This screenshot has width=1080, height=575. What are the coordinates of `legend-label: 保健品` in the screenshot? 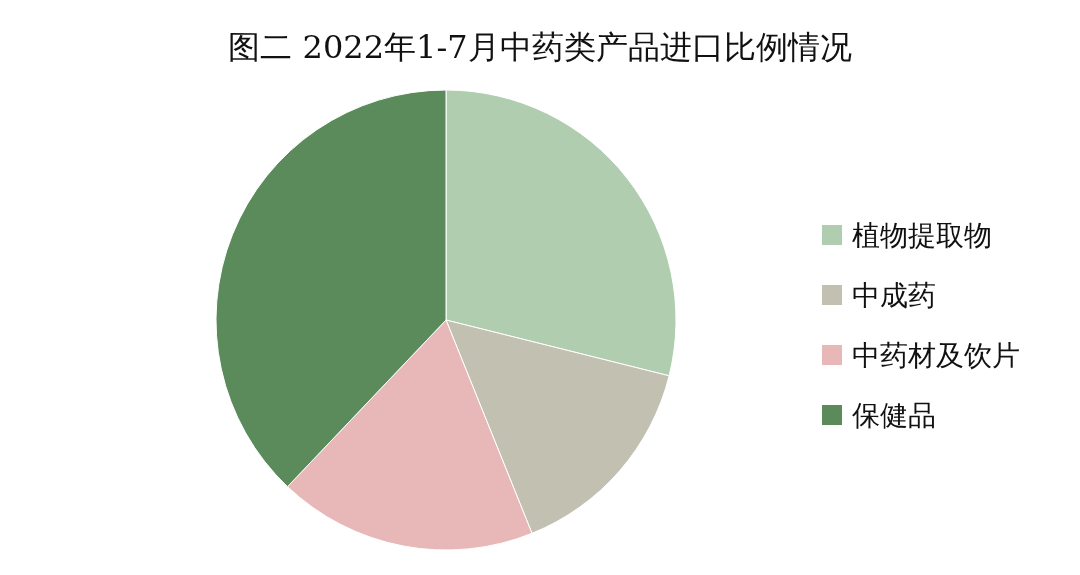 It's located at (894, 415).